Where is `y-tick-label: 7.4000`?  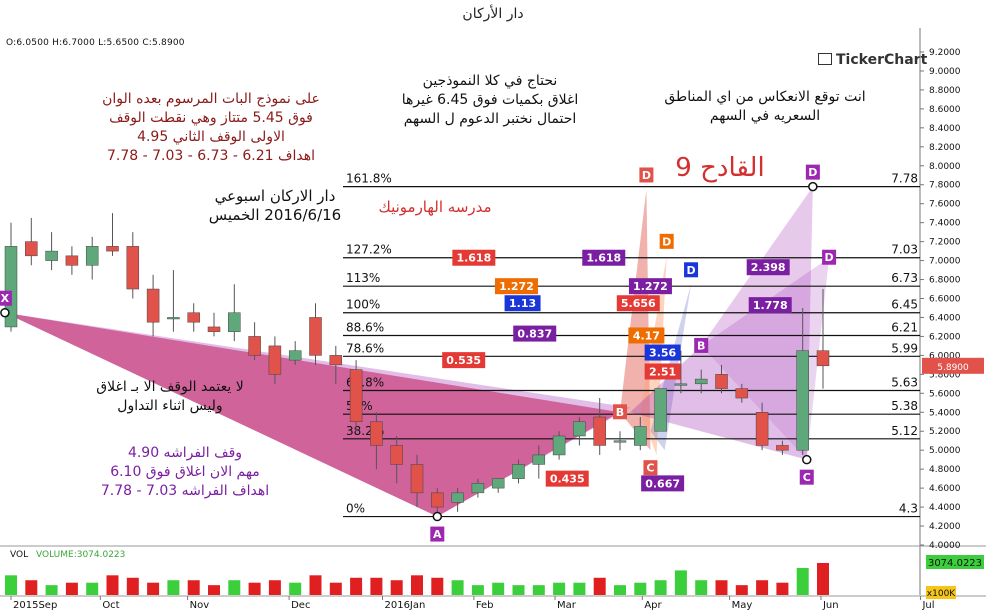 y-tick-label: 7.4000 is located at coordinates (945, 224).